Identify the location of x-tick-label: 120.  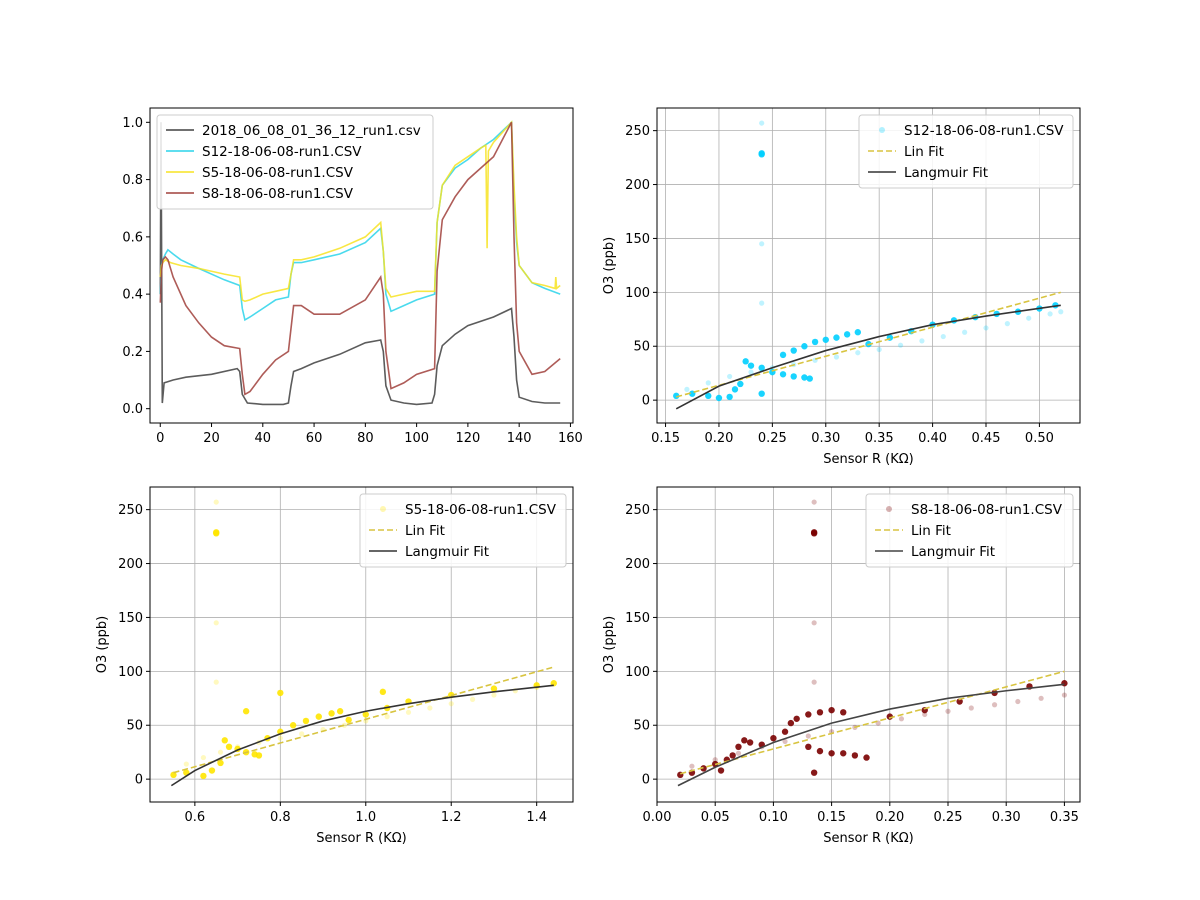
(467, 438).